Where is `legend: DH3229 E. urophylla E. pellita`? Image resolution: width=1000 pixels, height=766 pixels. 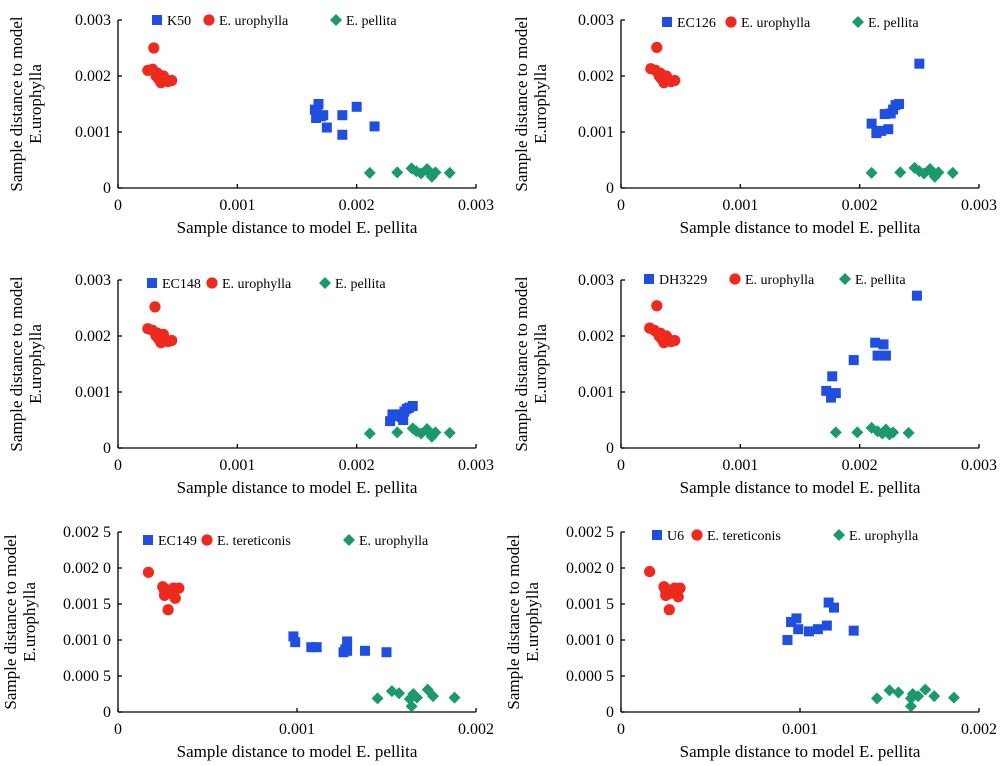
legend: DH3229 E. urophylla E. pellita is located at coordinates (775, 280).